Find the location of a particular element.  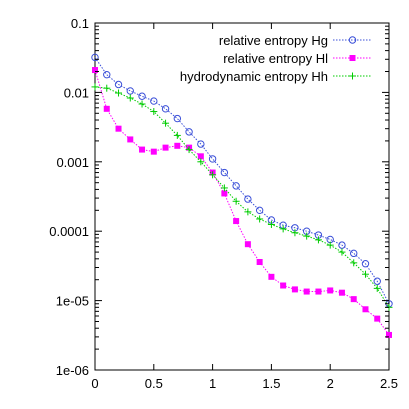

x-tick-label: 1 is located at coordinates (212, 383).